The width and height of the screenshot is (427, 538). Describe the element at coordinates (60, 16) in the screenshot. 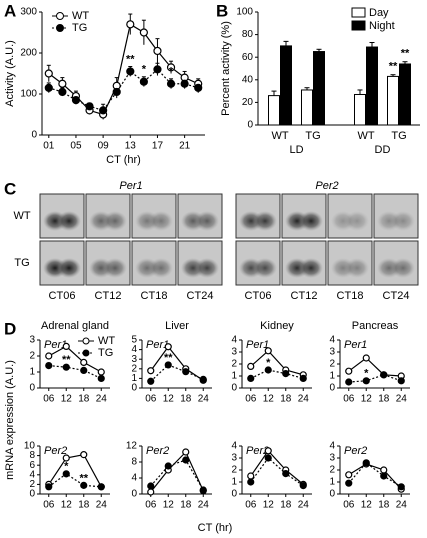

I see `legend-marker` at that location.